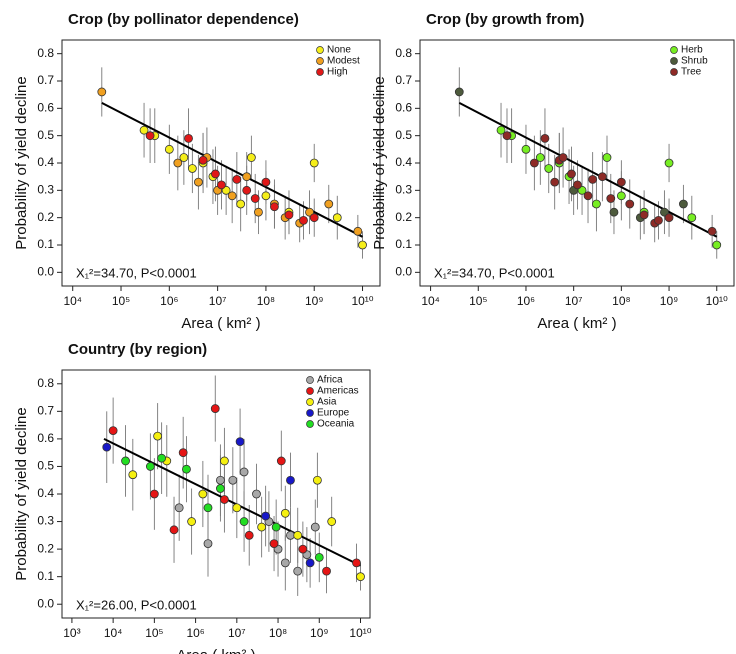 This screenshot has width=736, height=654. What do you see at coordinates (333, 413) in the screenshot?
I see `legend-label: Europe` at bounding box center [333, 413].